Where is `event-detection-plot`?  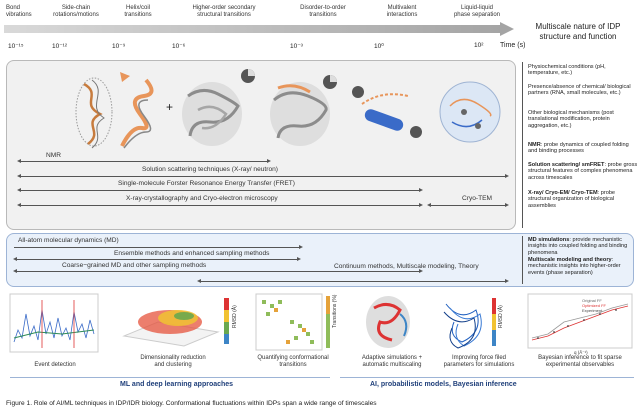
event-detection-plot is located at coordinates (54, 323).